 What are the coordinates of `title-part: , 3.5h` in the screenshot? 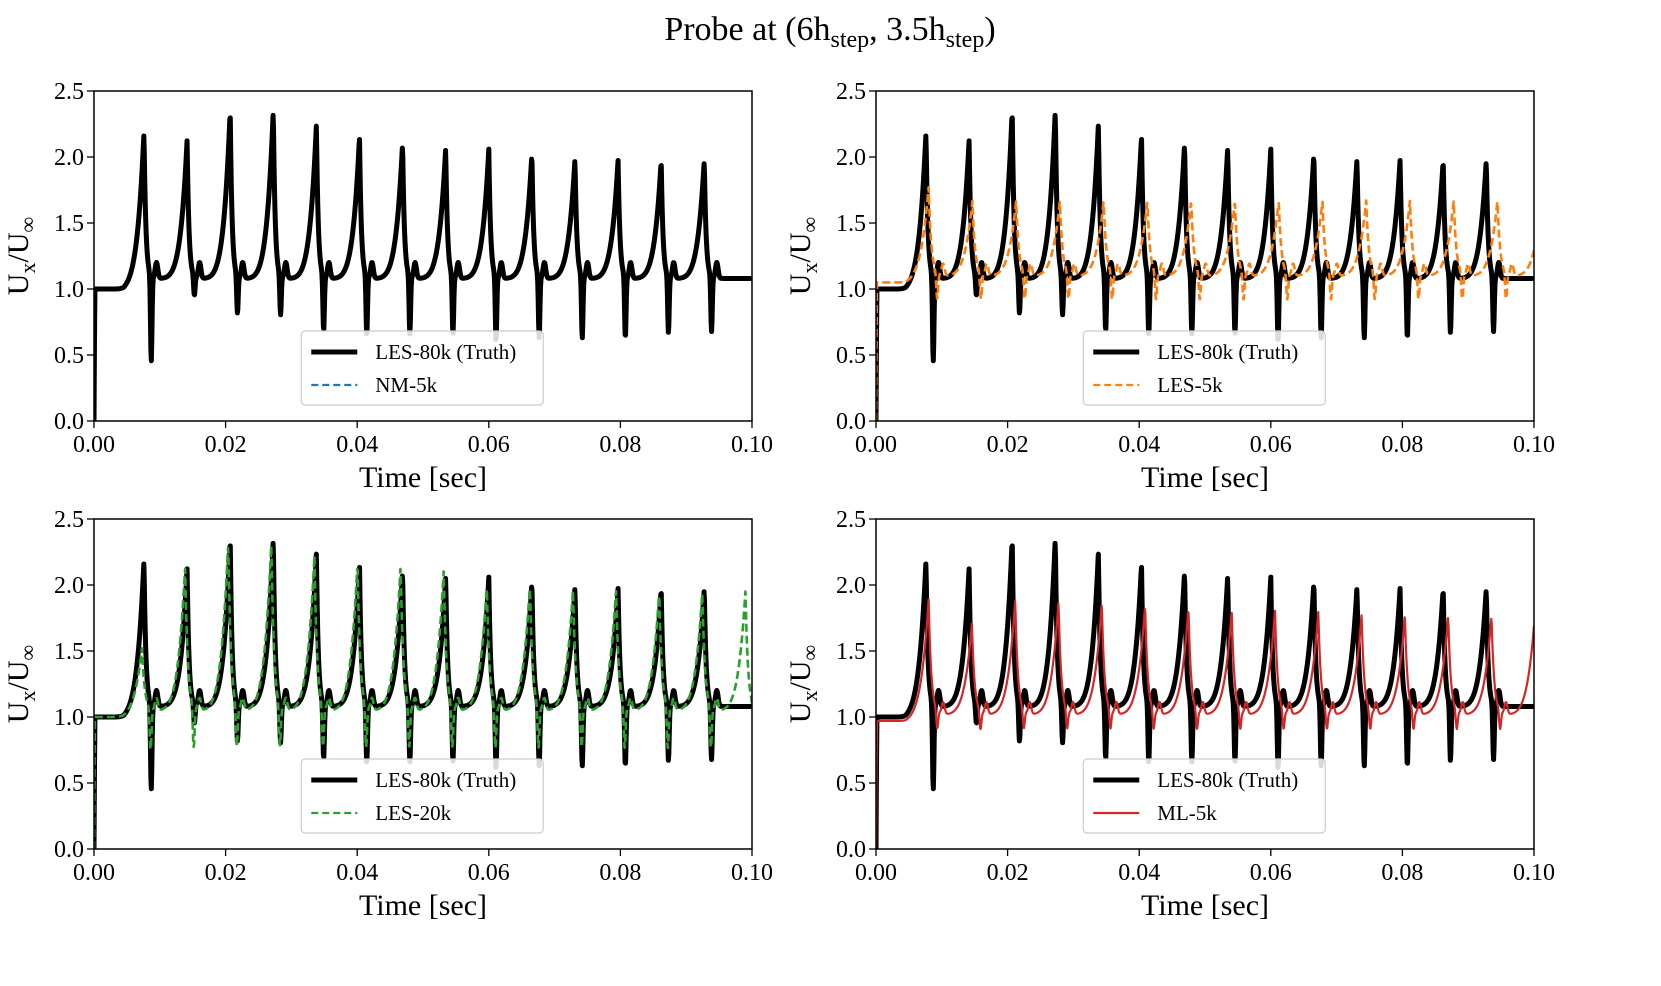 It's located at (907, 29).